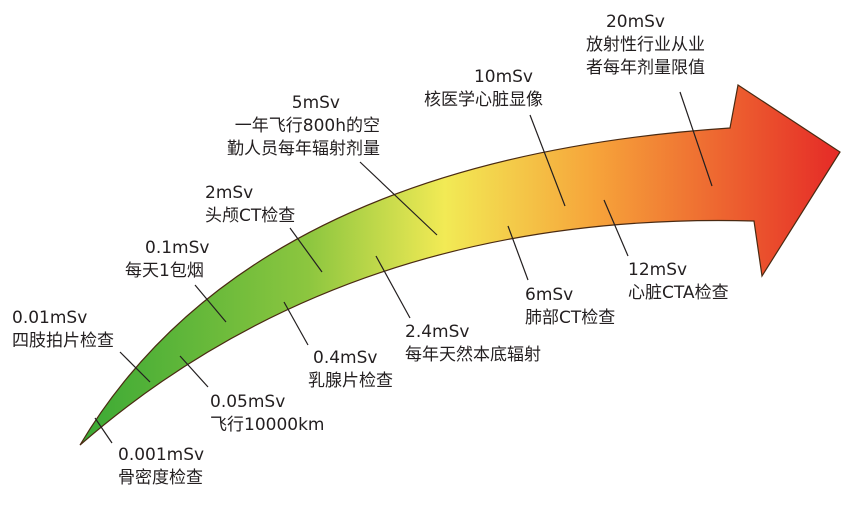  I want to click on dose-label: 放射性行业从业, so click(645, 45).